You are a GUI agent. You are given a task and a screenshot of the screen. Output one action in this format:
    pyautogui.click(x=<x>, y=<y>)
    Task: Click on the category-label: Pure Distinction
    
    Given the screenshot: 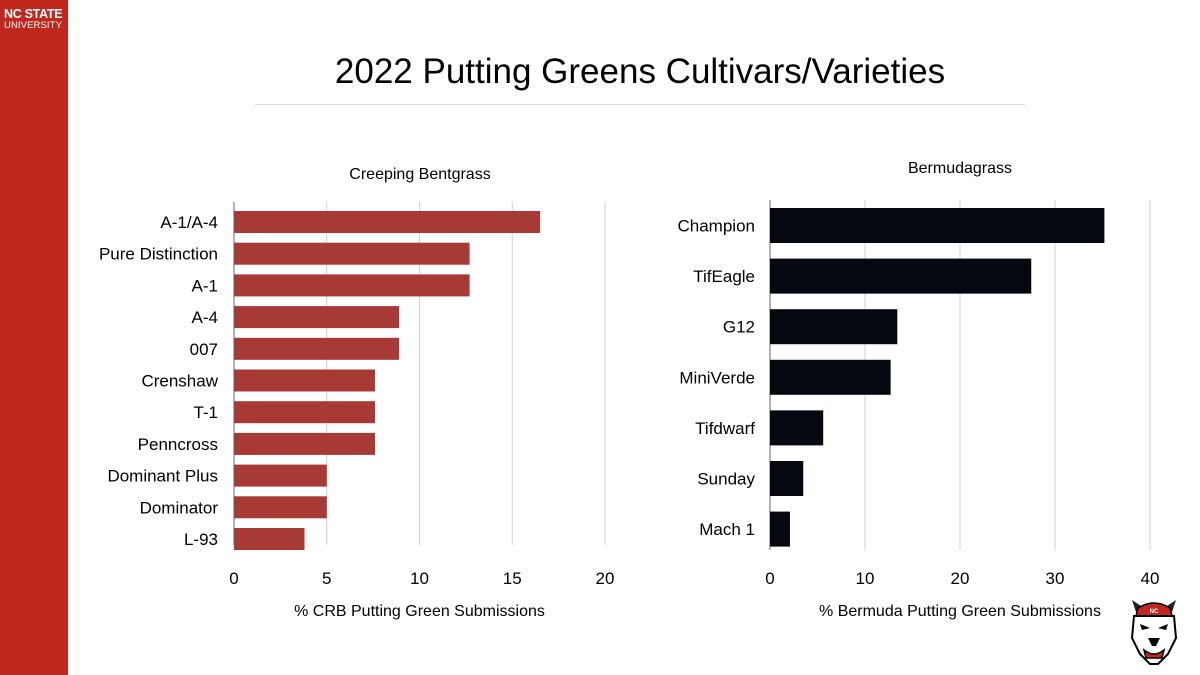 What is the action you would take?
    pyautogui.click(x=158, y=254)
    